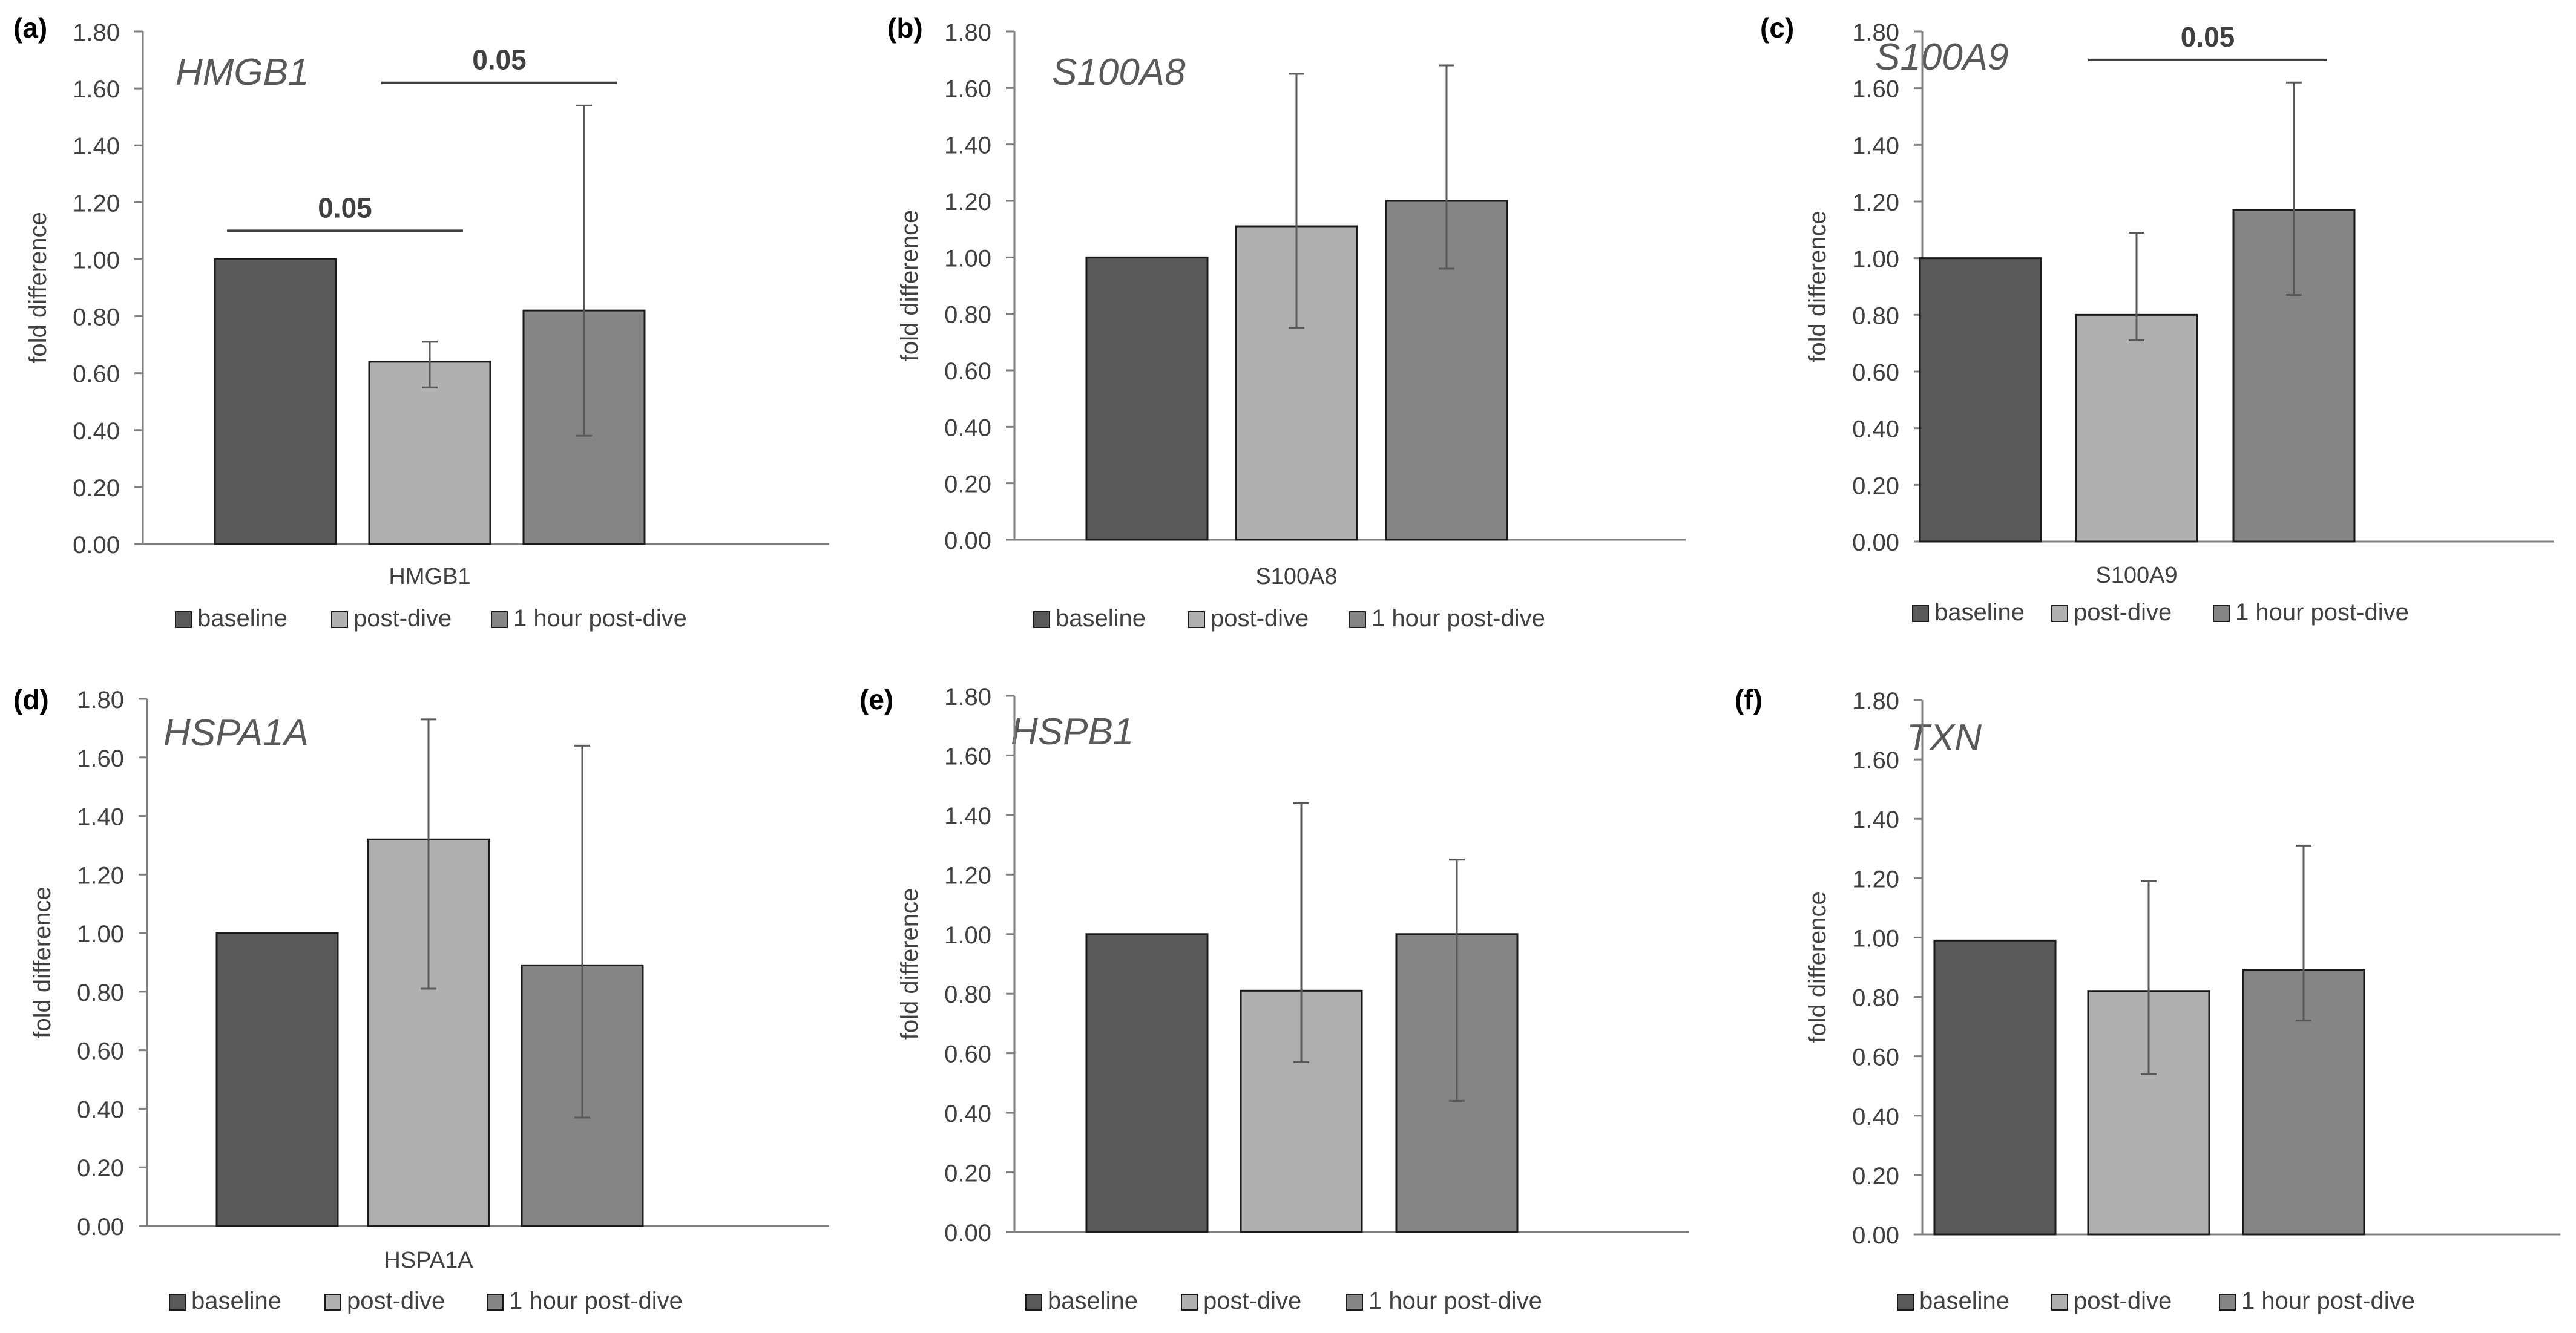  What do you see at coordinates (1072, 732) in the screenshot?
I see `chart-title: HSPB1` at bounding box center [1072, 732].